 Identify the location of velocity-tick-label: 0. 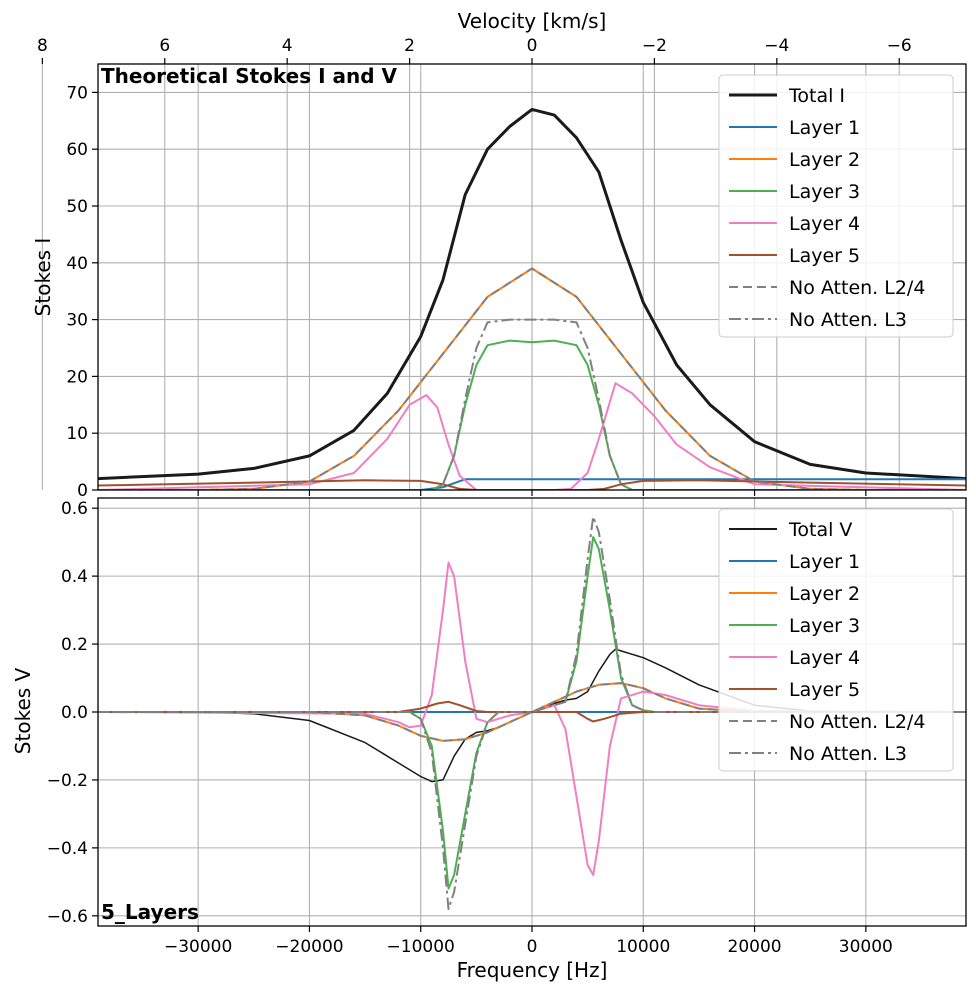
(532, 46).